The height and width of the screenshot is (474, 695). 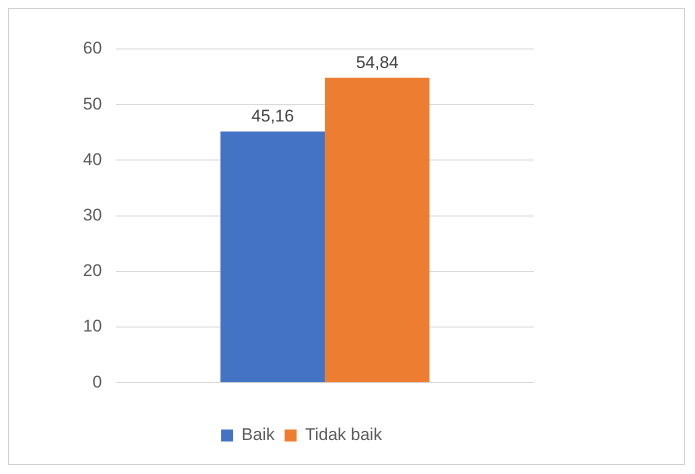 What do you see at coordinates (377, 62) in the screenshot?
I see `text: 54,84` at bounding box center [377, 62].